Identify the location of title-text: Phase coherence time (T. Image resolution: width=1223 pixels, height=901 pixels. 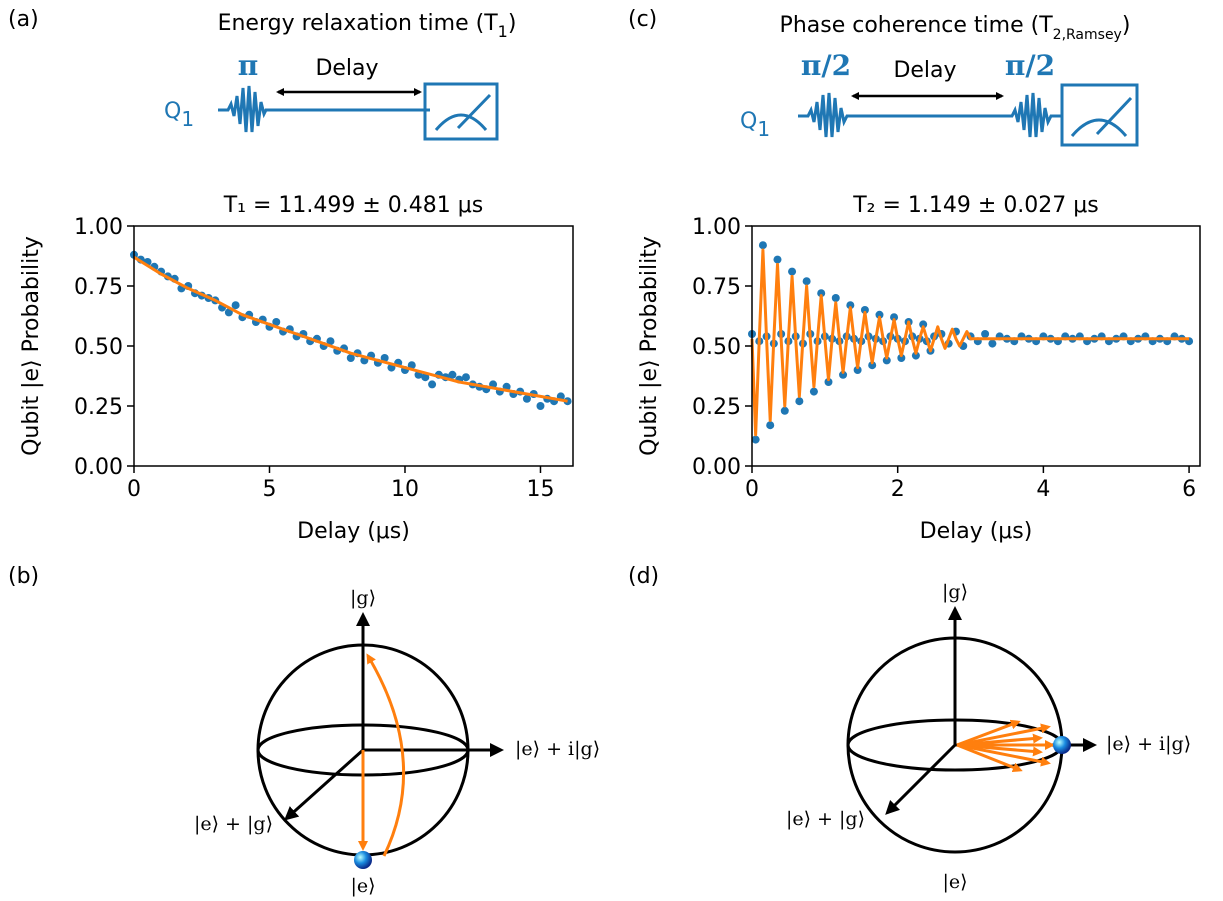
(917, 25).